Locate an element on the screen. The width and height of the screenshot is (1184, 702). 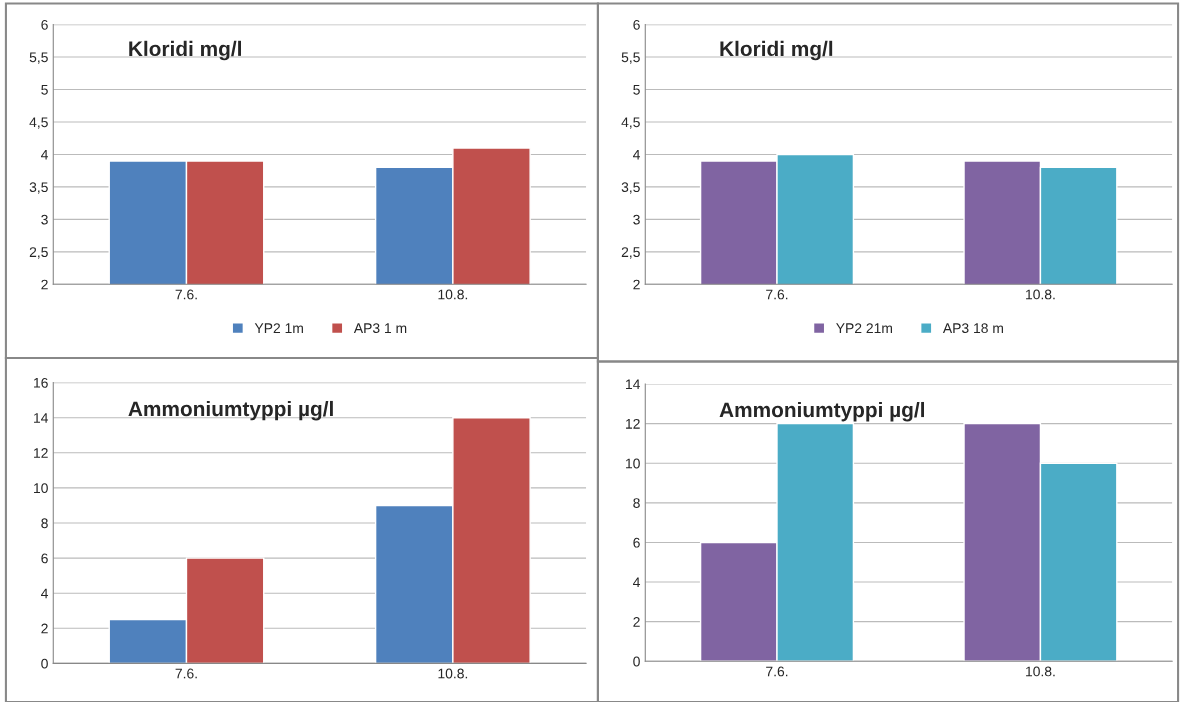
legend-label: AP3 1 m is located at coordinates (380, 328).